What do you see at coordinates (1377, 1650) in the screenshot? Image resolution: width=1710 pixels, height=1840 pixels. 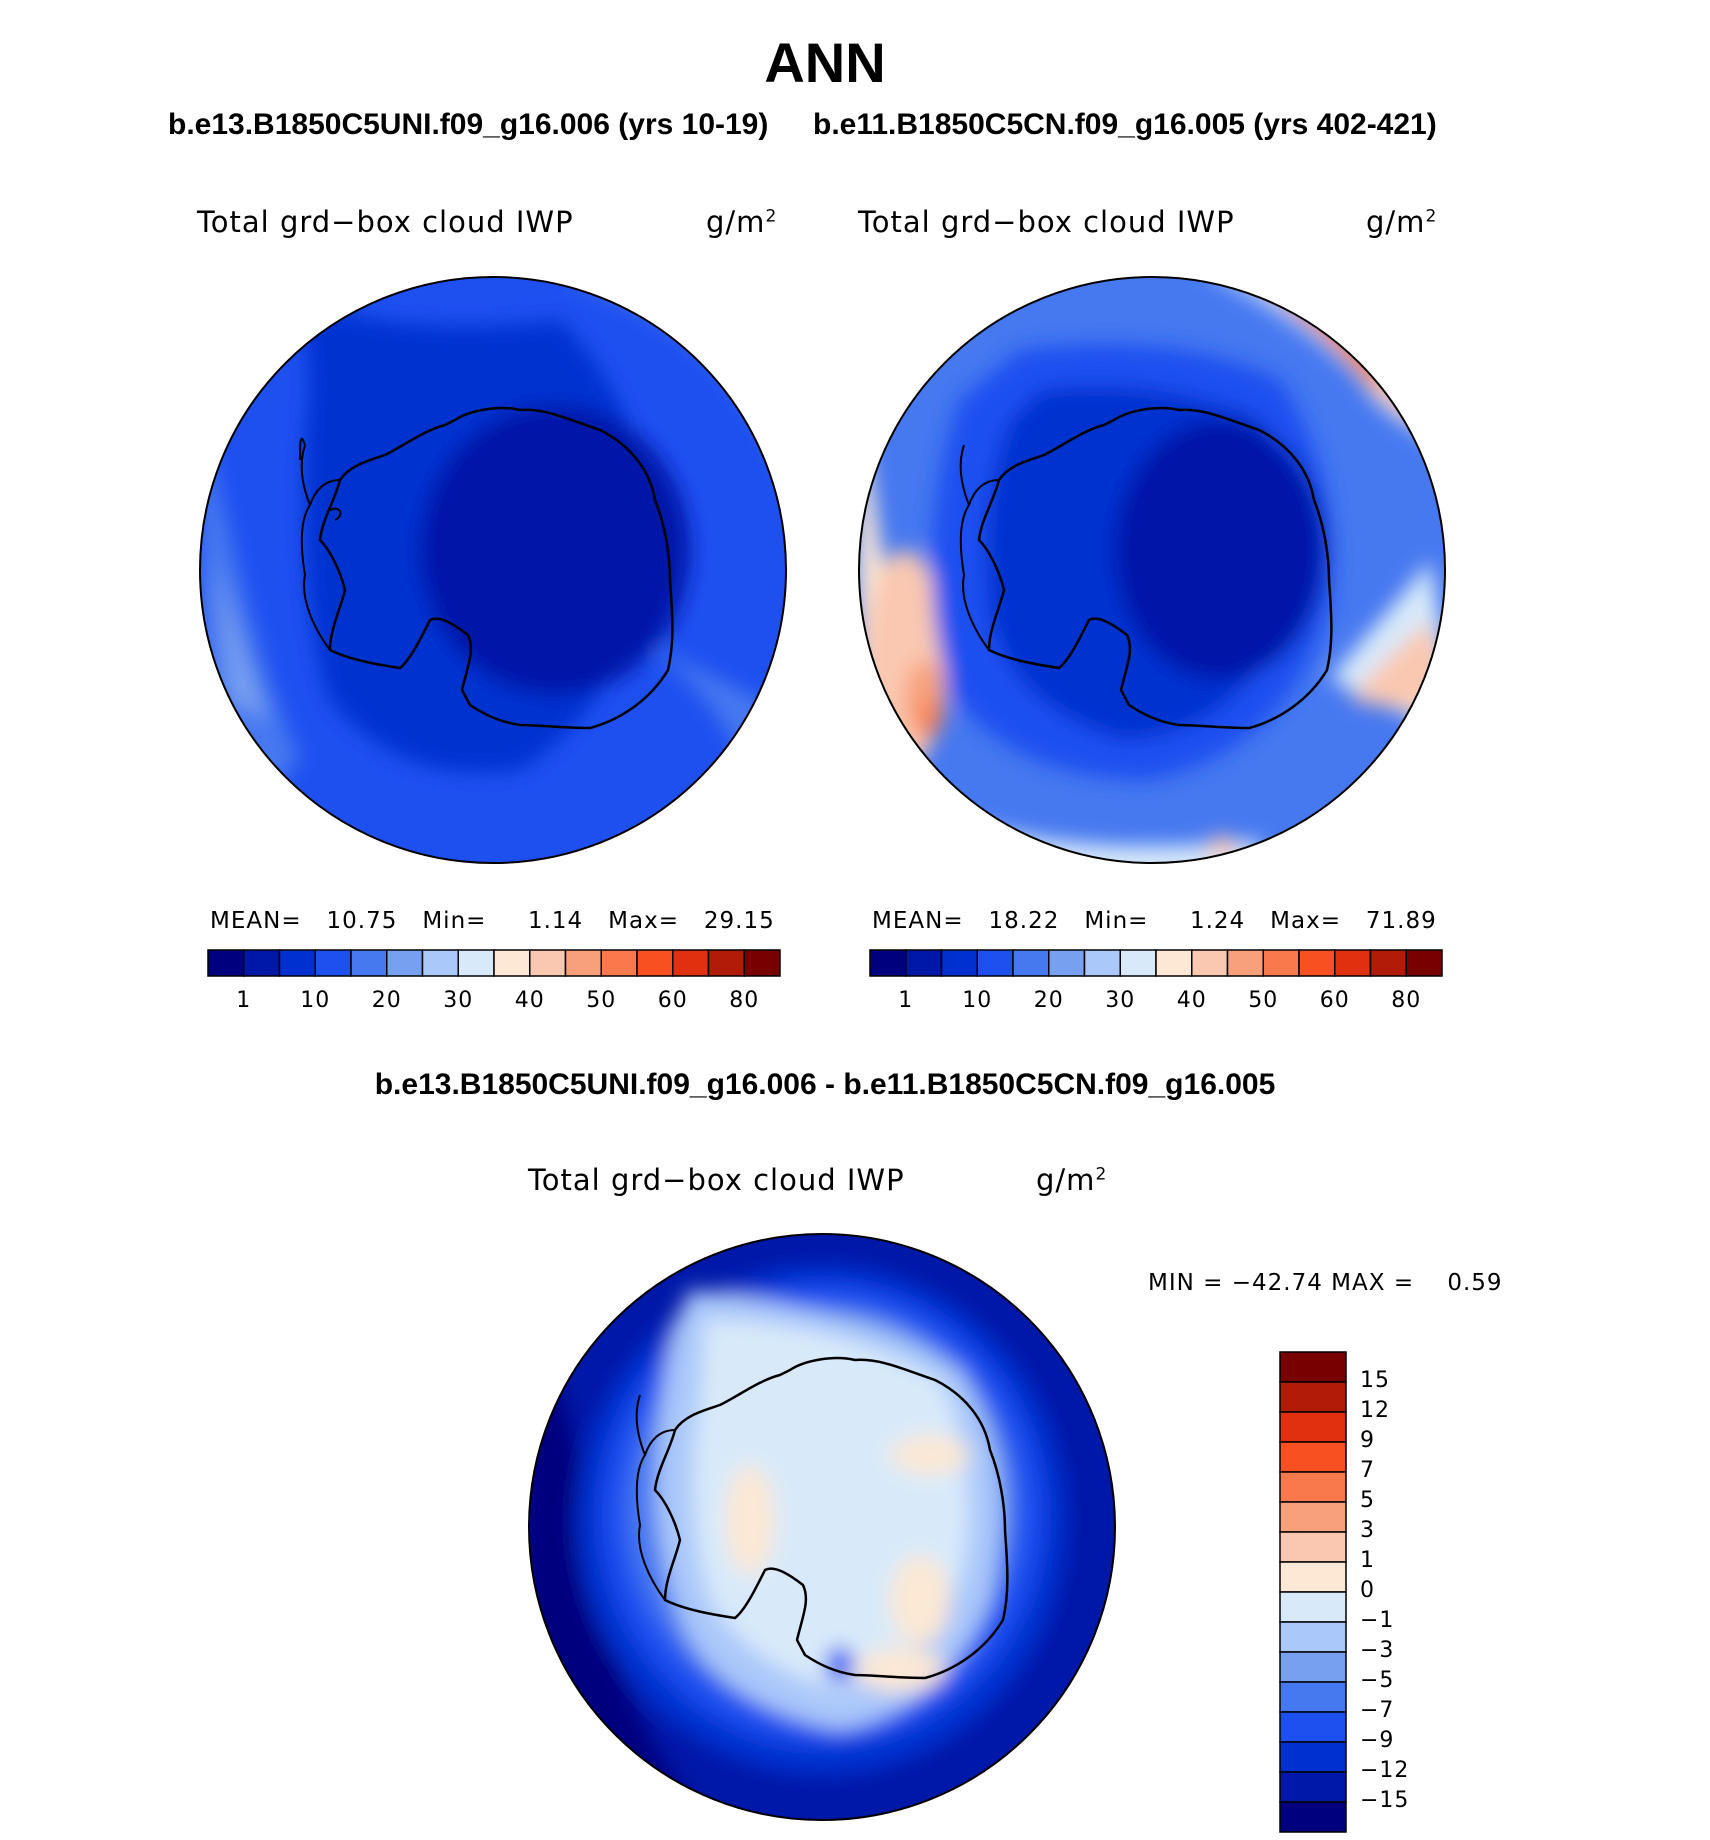 I see `colorbar-tick-label: −3` at bounding box center [1377, 1650].